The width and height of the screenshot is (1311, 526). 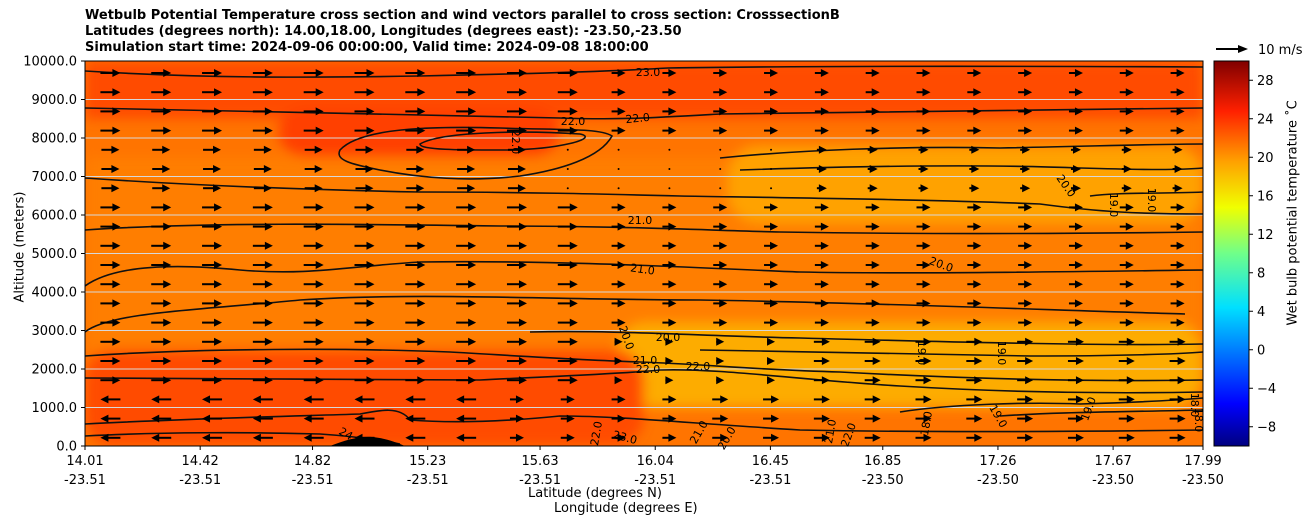 I want to click on x-tick-label-lat: 15.23, so click(x=427, y=461).